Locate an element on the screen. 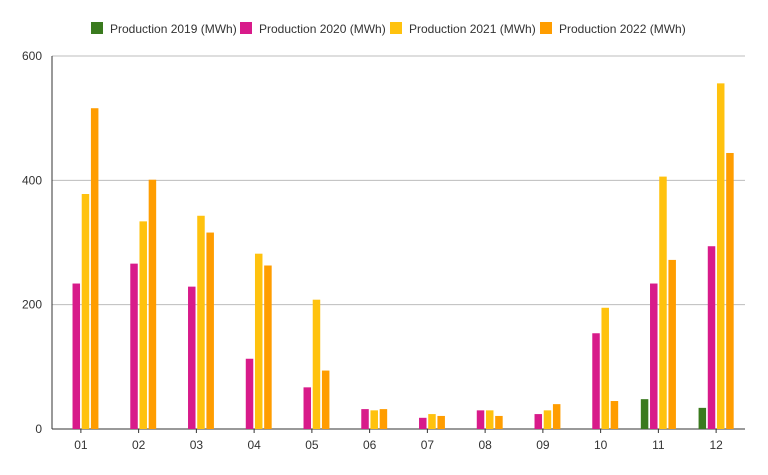  x-tick-label: 08 is located at coordinates (485, 445).